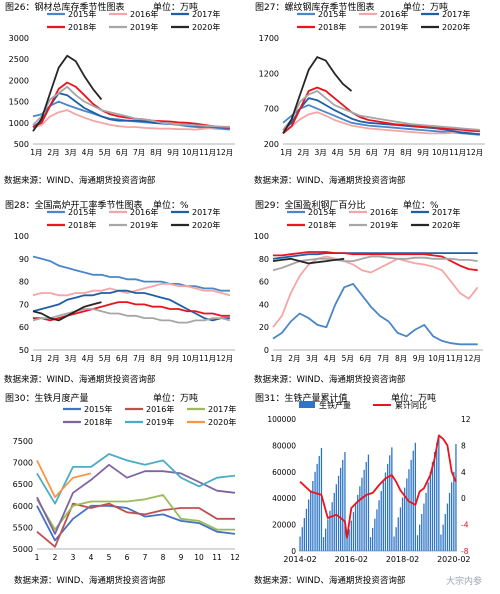 This screenshot has width=500, height=594. What do you see at coordinates (163, 557) in the screenshot?
I see `x-tick-label: 8` at bounding box center [163, 557].